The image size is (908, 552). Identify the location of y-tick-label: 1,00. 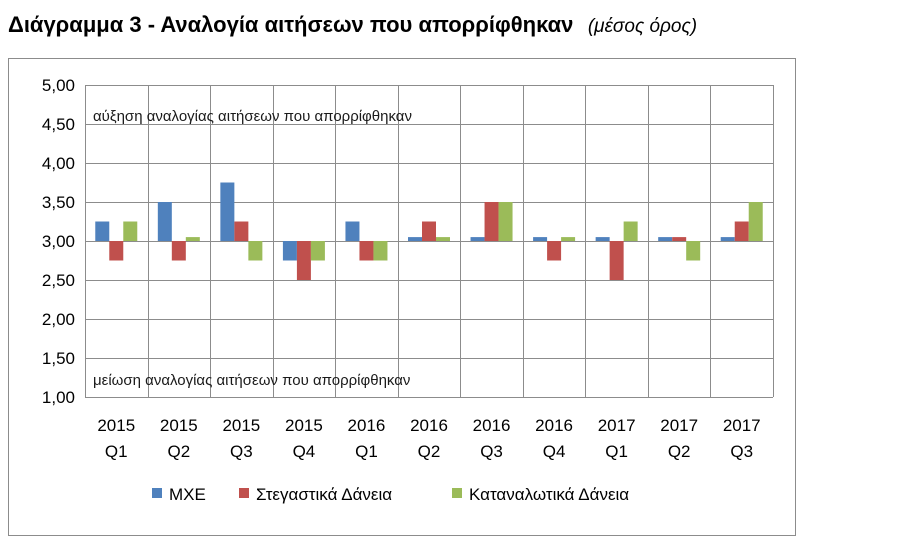
(58, 397).